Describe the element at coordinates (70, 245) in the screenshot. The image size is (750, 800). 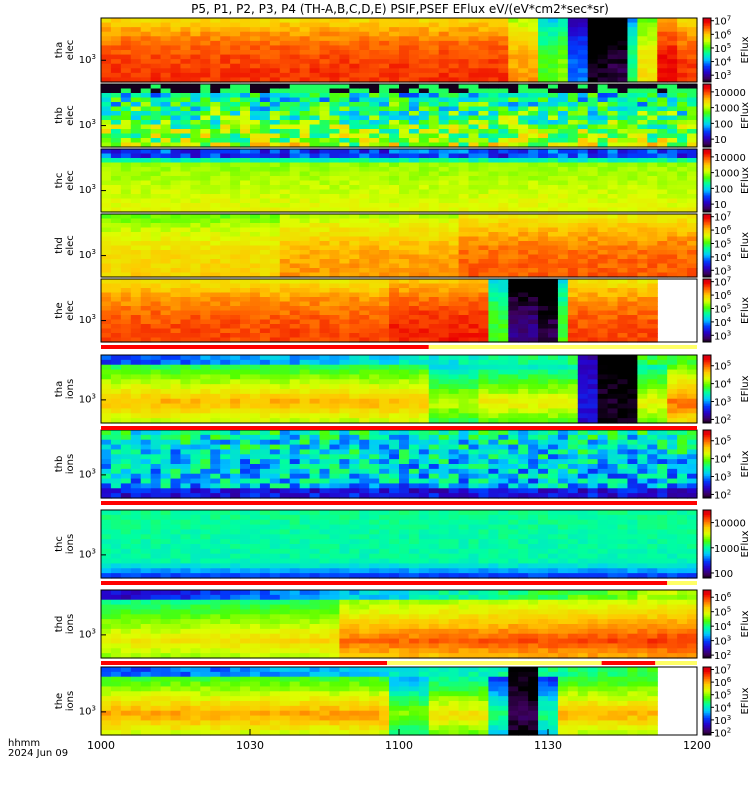
I see `panel-species-label: elec` at that location.